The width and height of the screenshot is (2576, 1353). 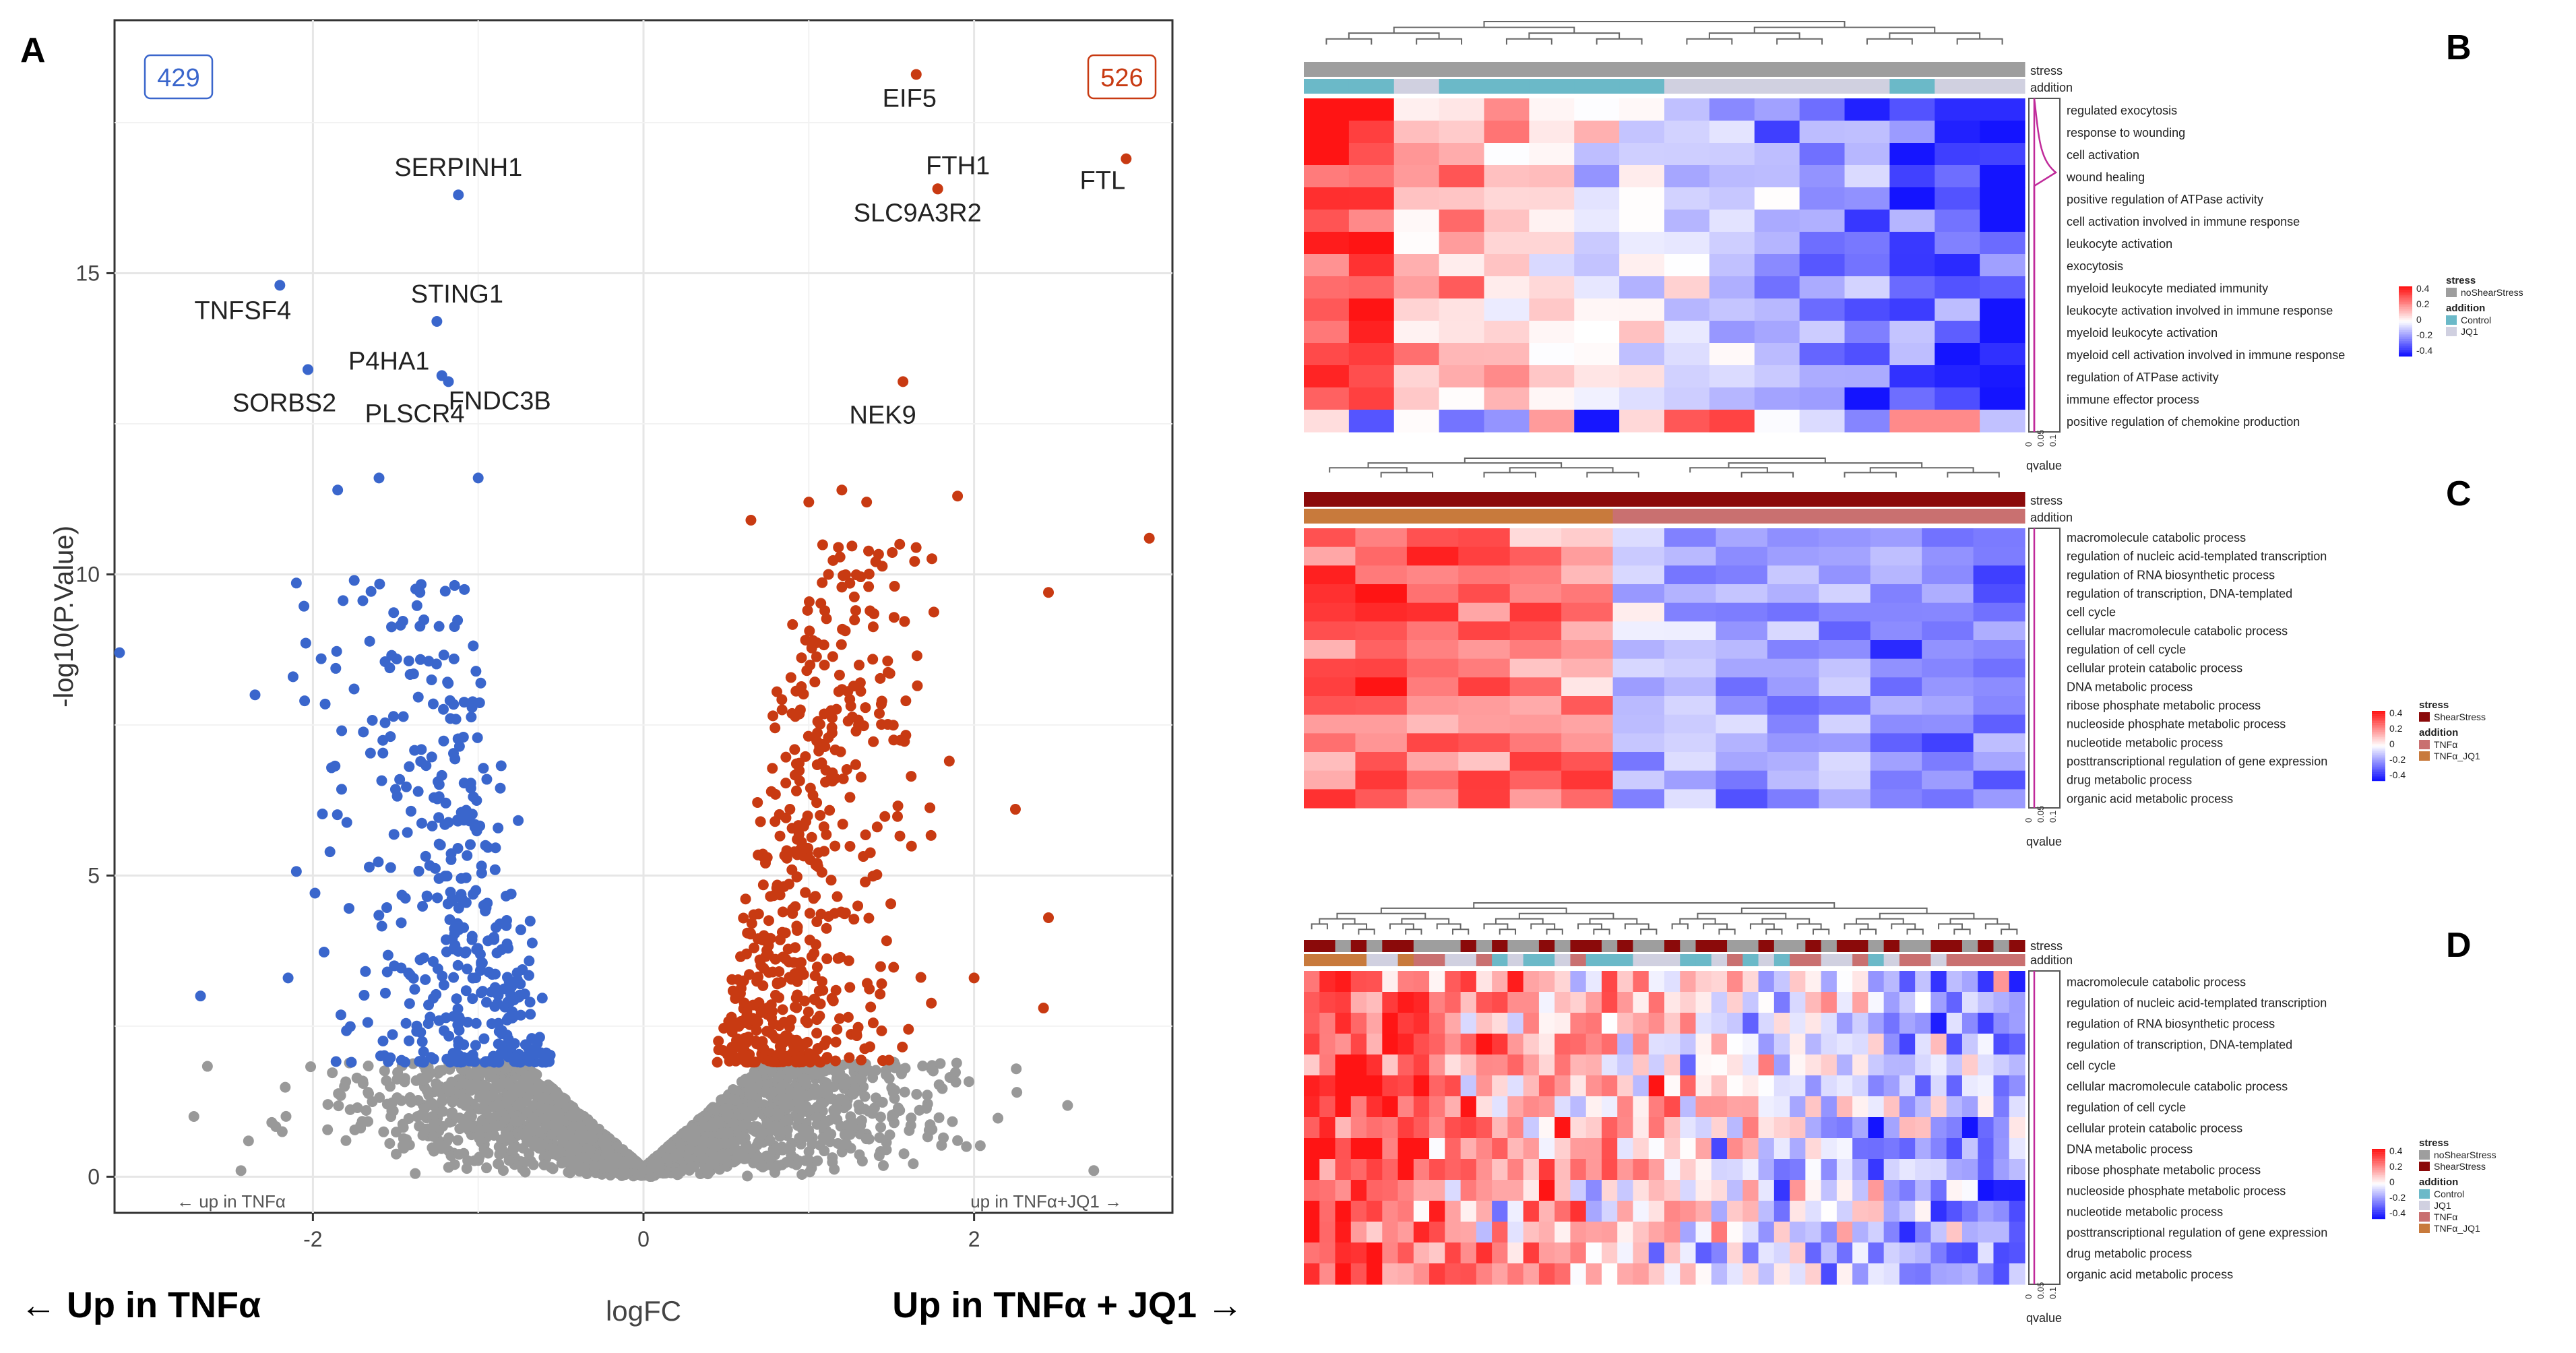 I want to click on color-scale-step, so click(x=2405, y=355).